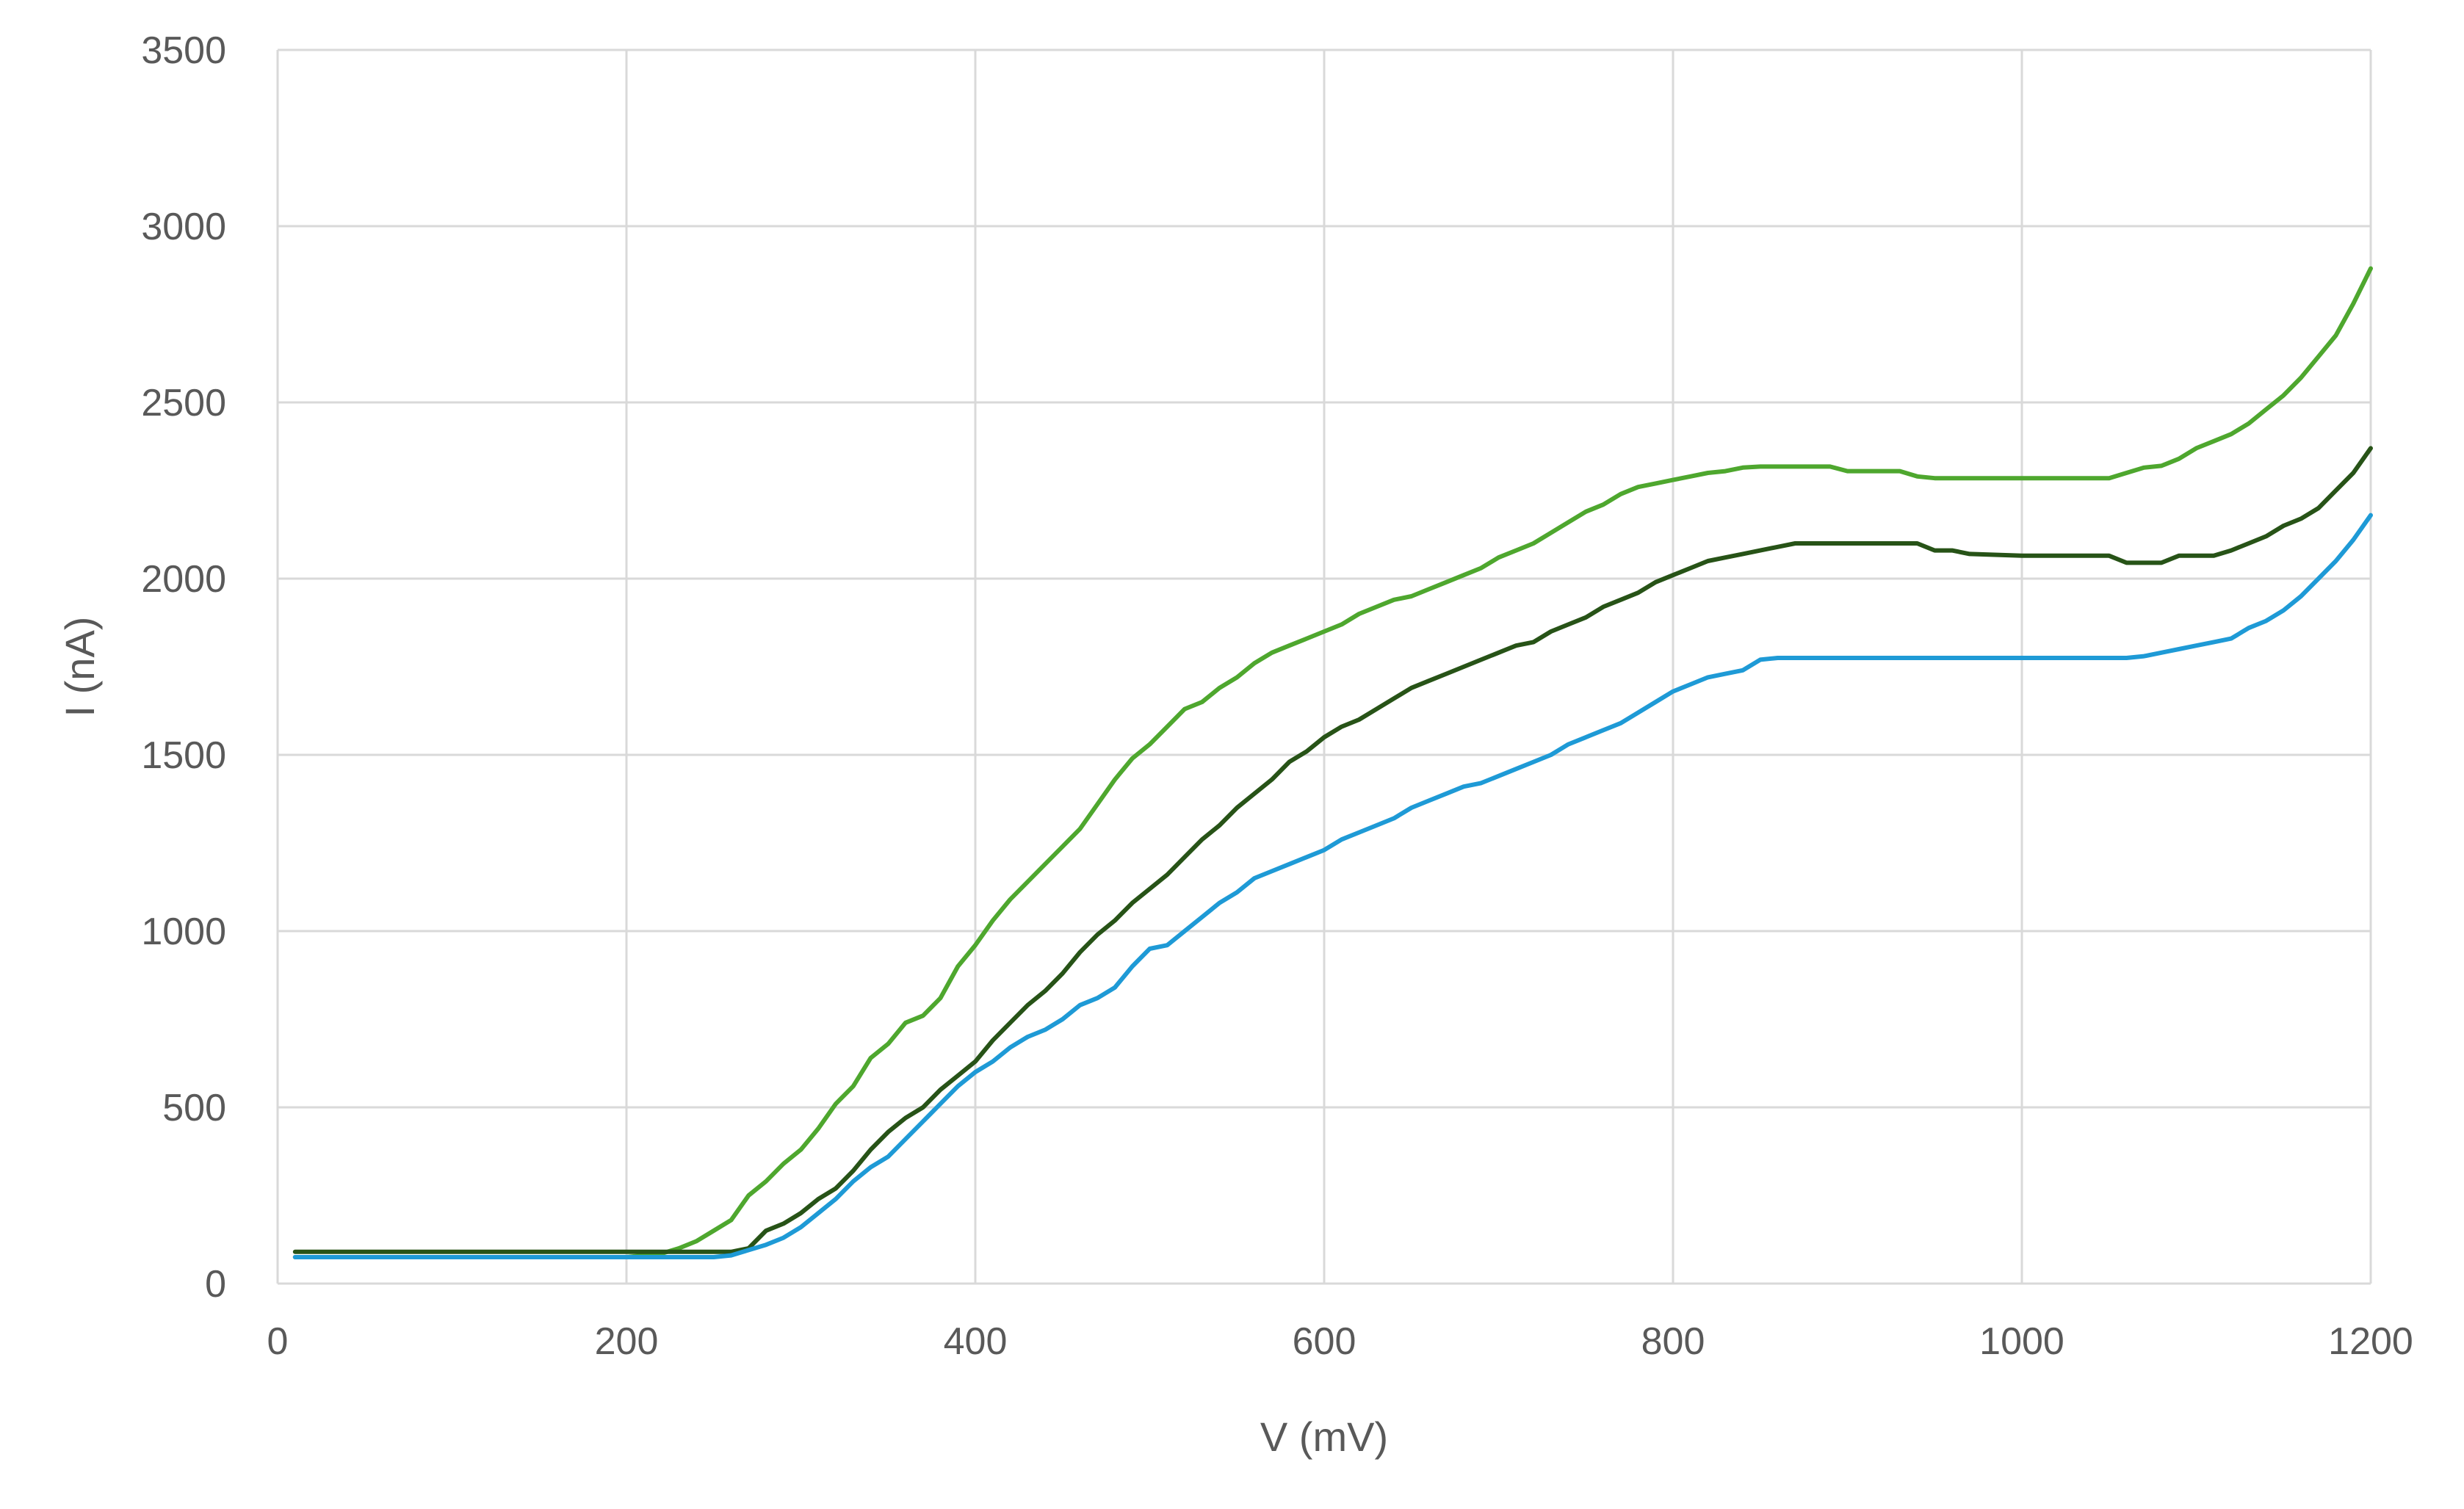  What do you see at coordinates (976, 1341) in the screenshot?
I see `x-tick-label: 400` at bounding box center [976, 1341].